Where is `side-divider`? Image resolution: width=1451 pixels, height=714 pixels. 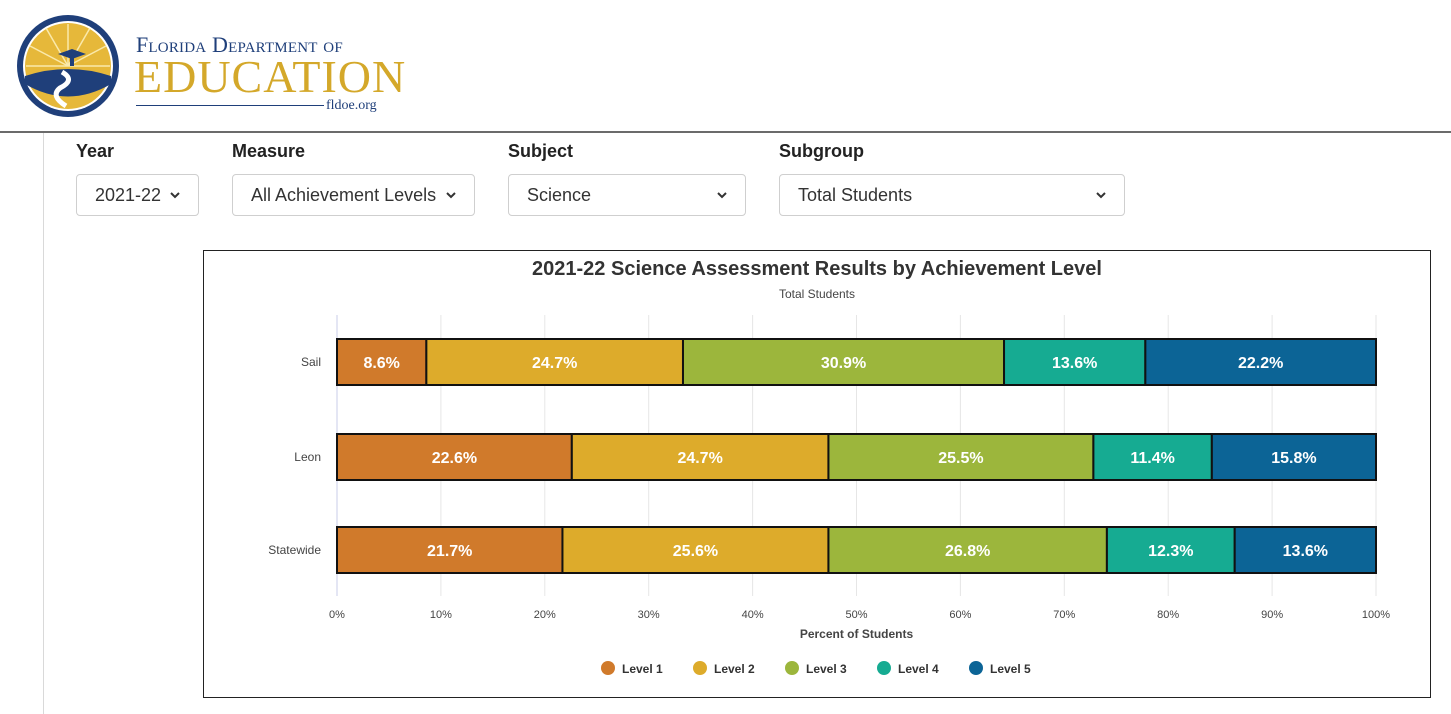 side-divider is located at coordinates (43, 423).